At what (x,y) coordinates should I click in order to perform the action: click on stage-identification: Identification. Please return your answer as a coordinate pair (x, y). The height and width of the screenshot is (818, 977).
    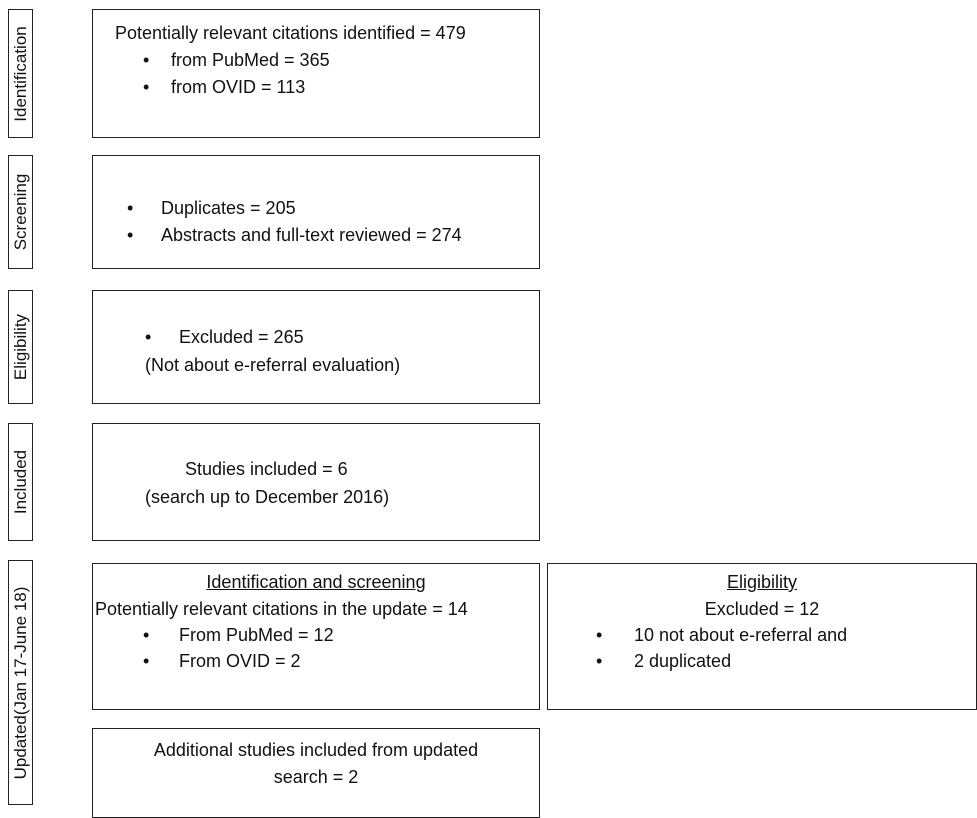
    Looking at the image, I should click on (20, 73).